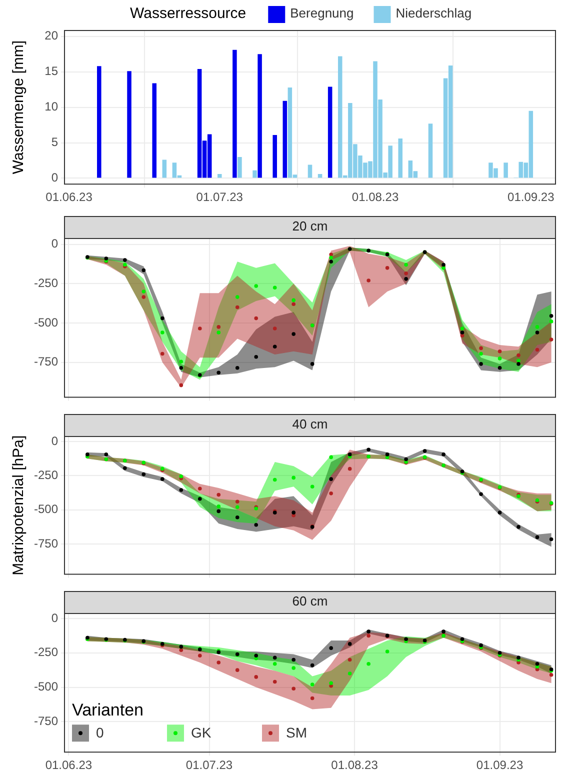 The image size is (566, 778). Describe the element at coordinates (201, 732) in the screenshot. I see `legend-label: GK` at that location.